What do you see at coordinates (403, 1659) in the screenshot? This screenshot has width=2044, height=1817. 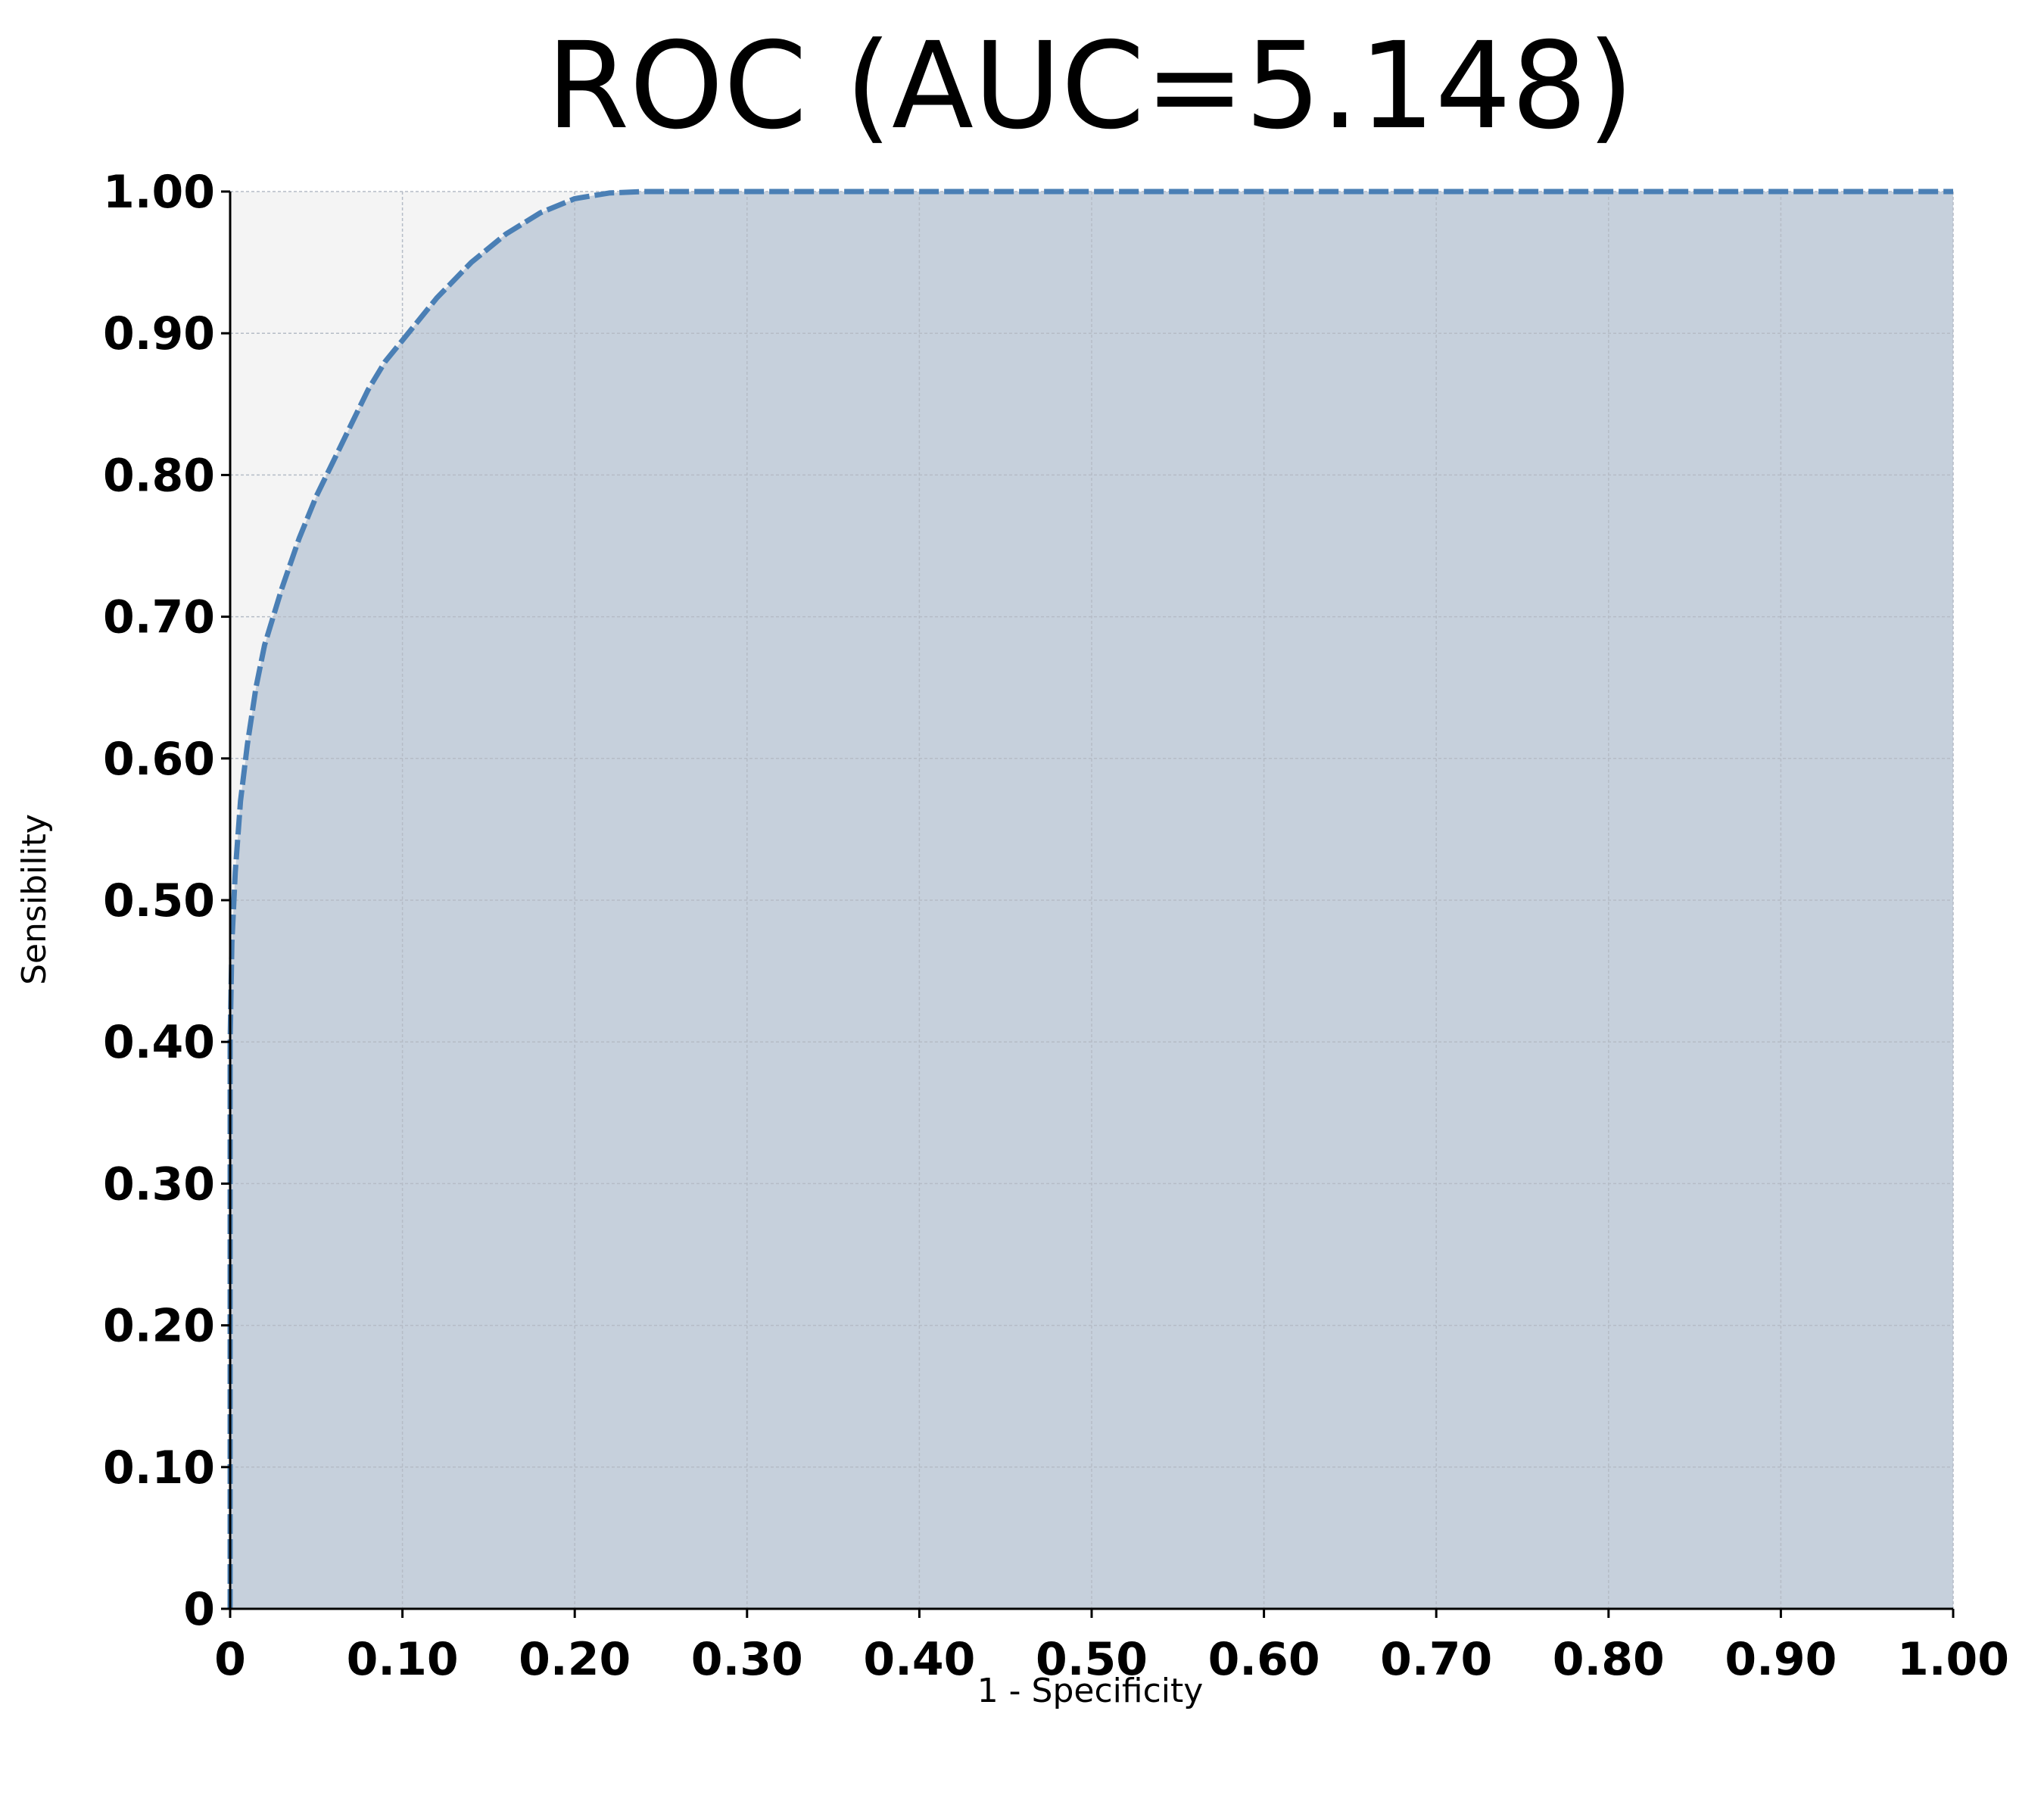 I see `x-tick-label: 0.10` at bounding box center [403, 1659].